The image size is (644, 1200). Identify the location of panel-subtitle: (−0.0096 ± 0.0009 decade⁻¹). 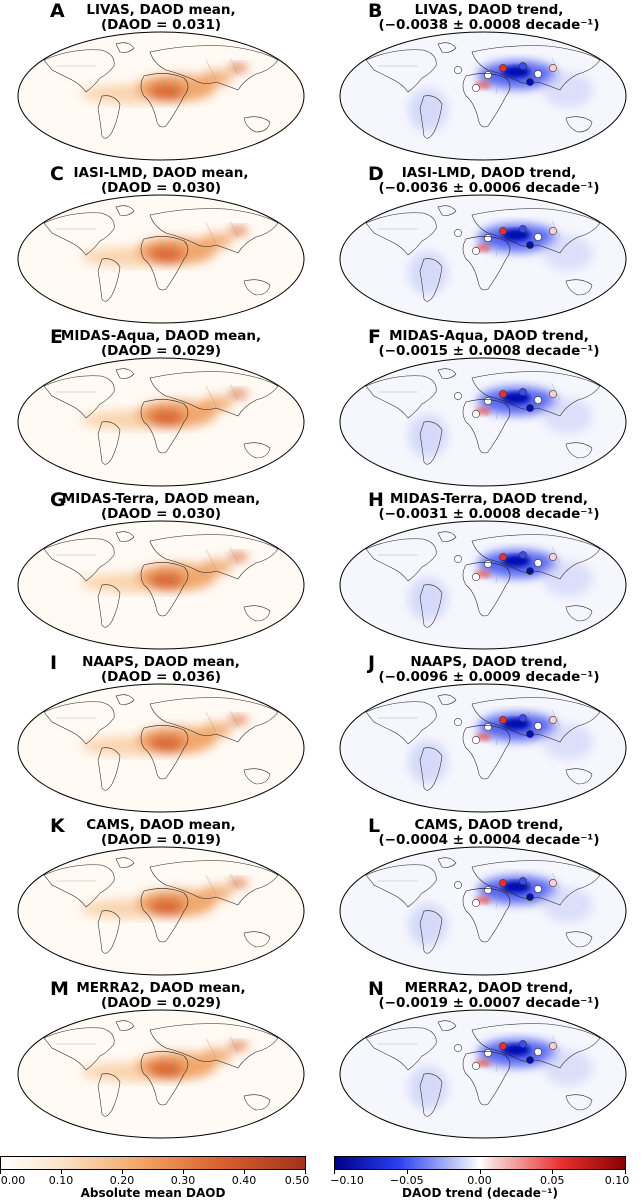
(489, 677).